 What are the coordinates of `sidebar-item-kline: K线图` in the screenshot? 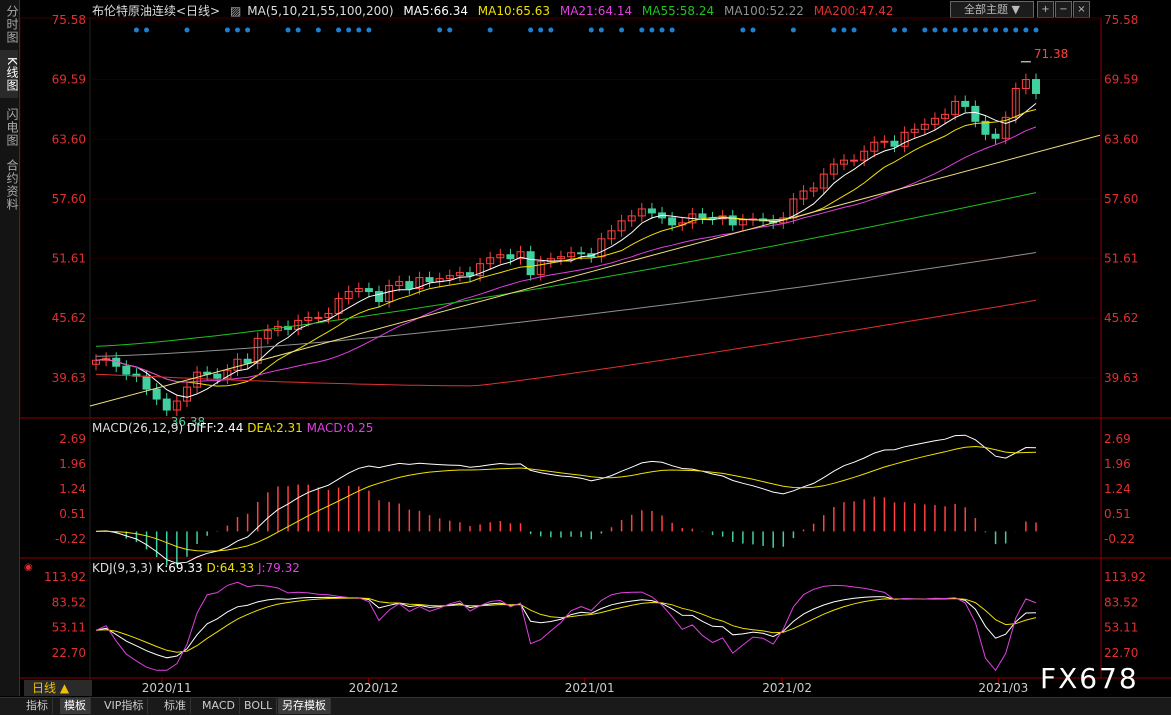 It's located at (9, 74).